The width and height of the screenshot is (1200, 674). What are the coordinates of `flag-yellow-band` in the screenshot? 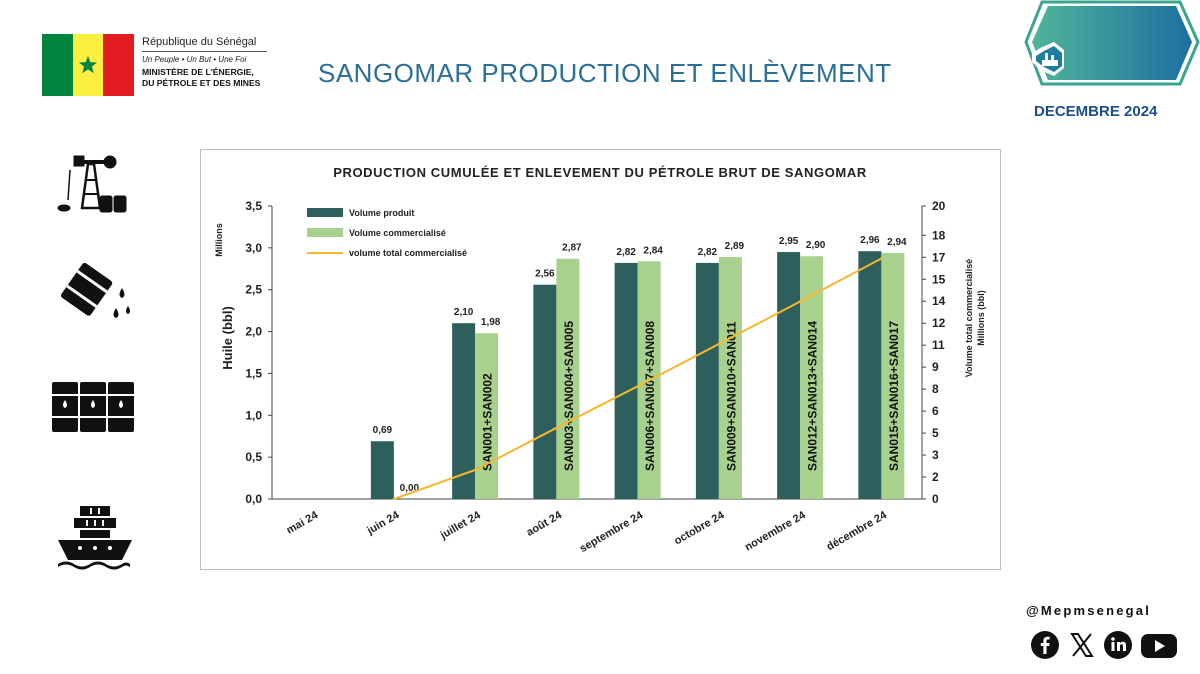 It's located at (88, 65).